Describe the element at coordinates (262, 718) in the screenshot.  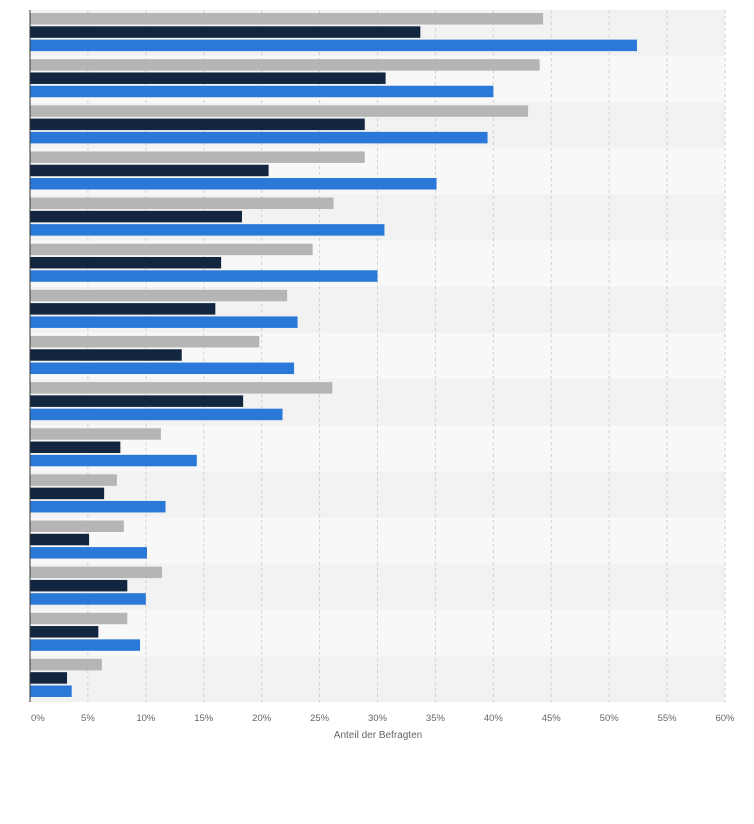
I see `x-tick-label: 20%` at that location.